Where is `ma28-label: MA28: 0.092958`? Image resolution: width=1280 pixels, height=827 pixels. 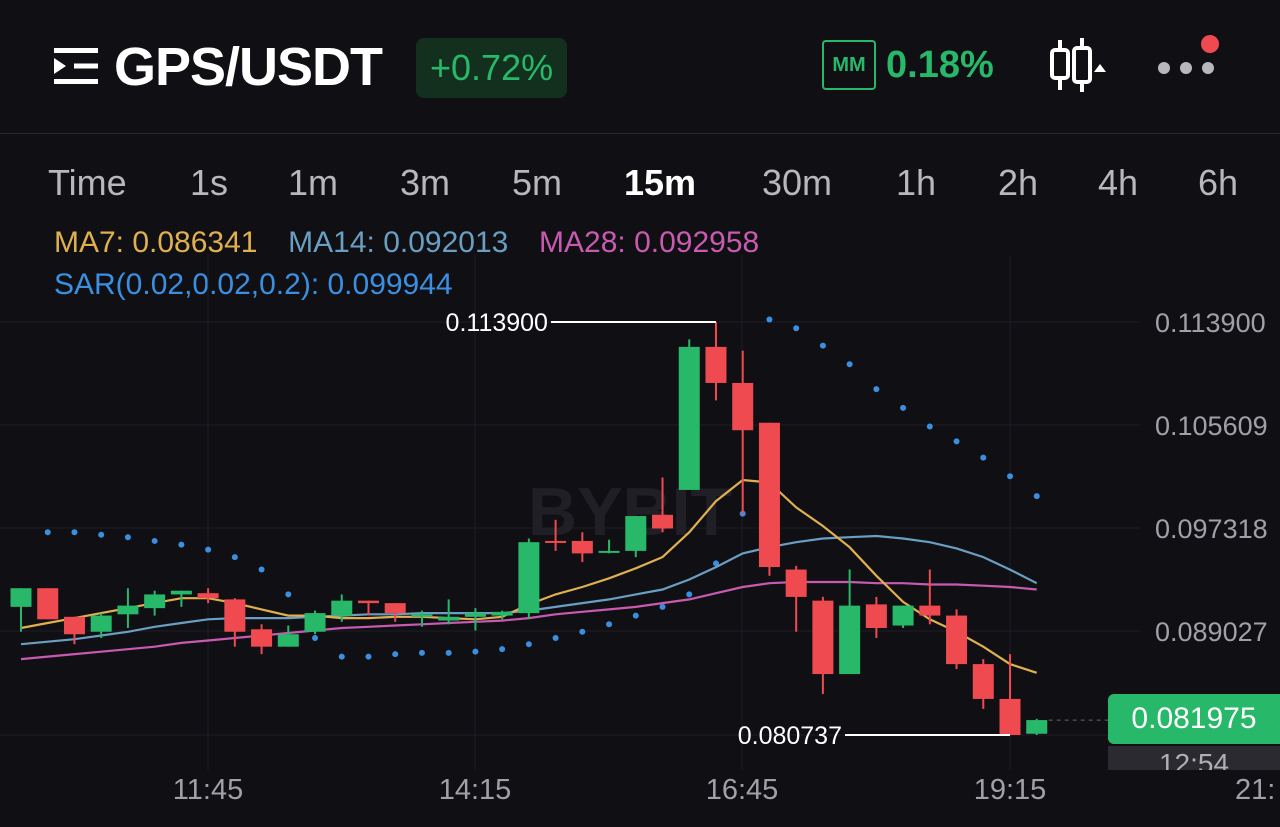
ma28-label: MA28: 0.092958 is located at coordinates (649, 242).